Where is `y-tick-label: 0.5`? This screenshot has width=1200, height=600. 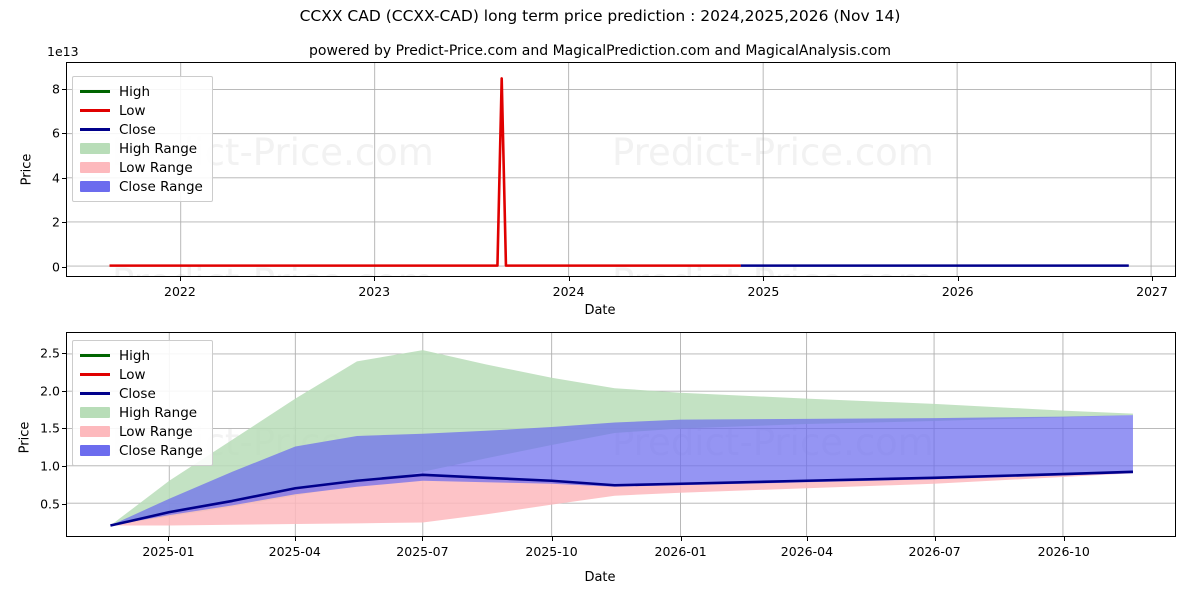
y-tick-label: 0.5 is located at coordinates (50, 504).